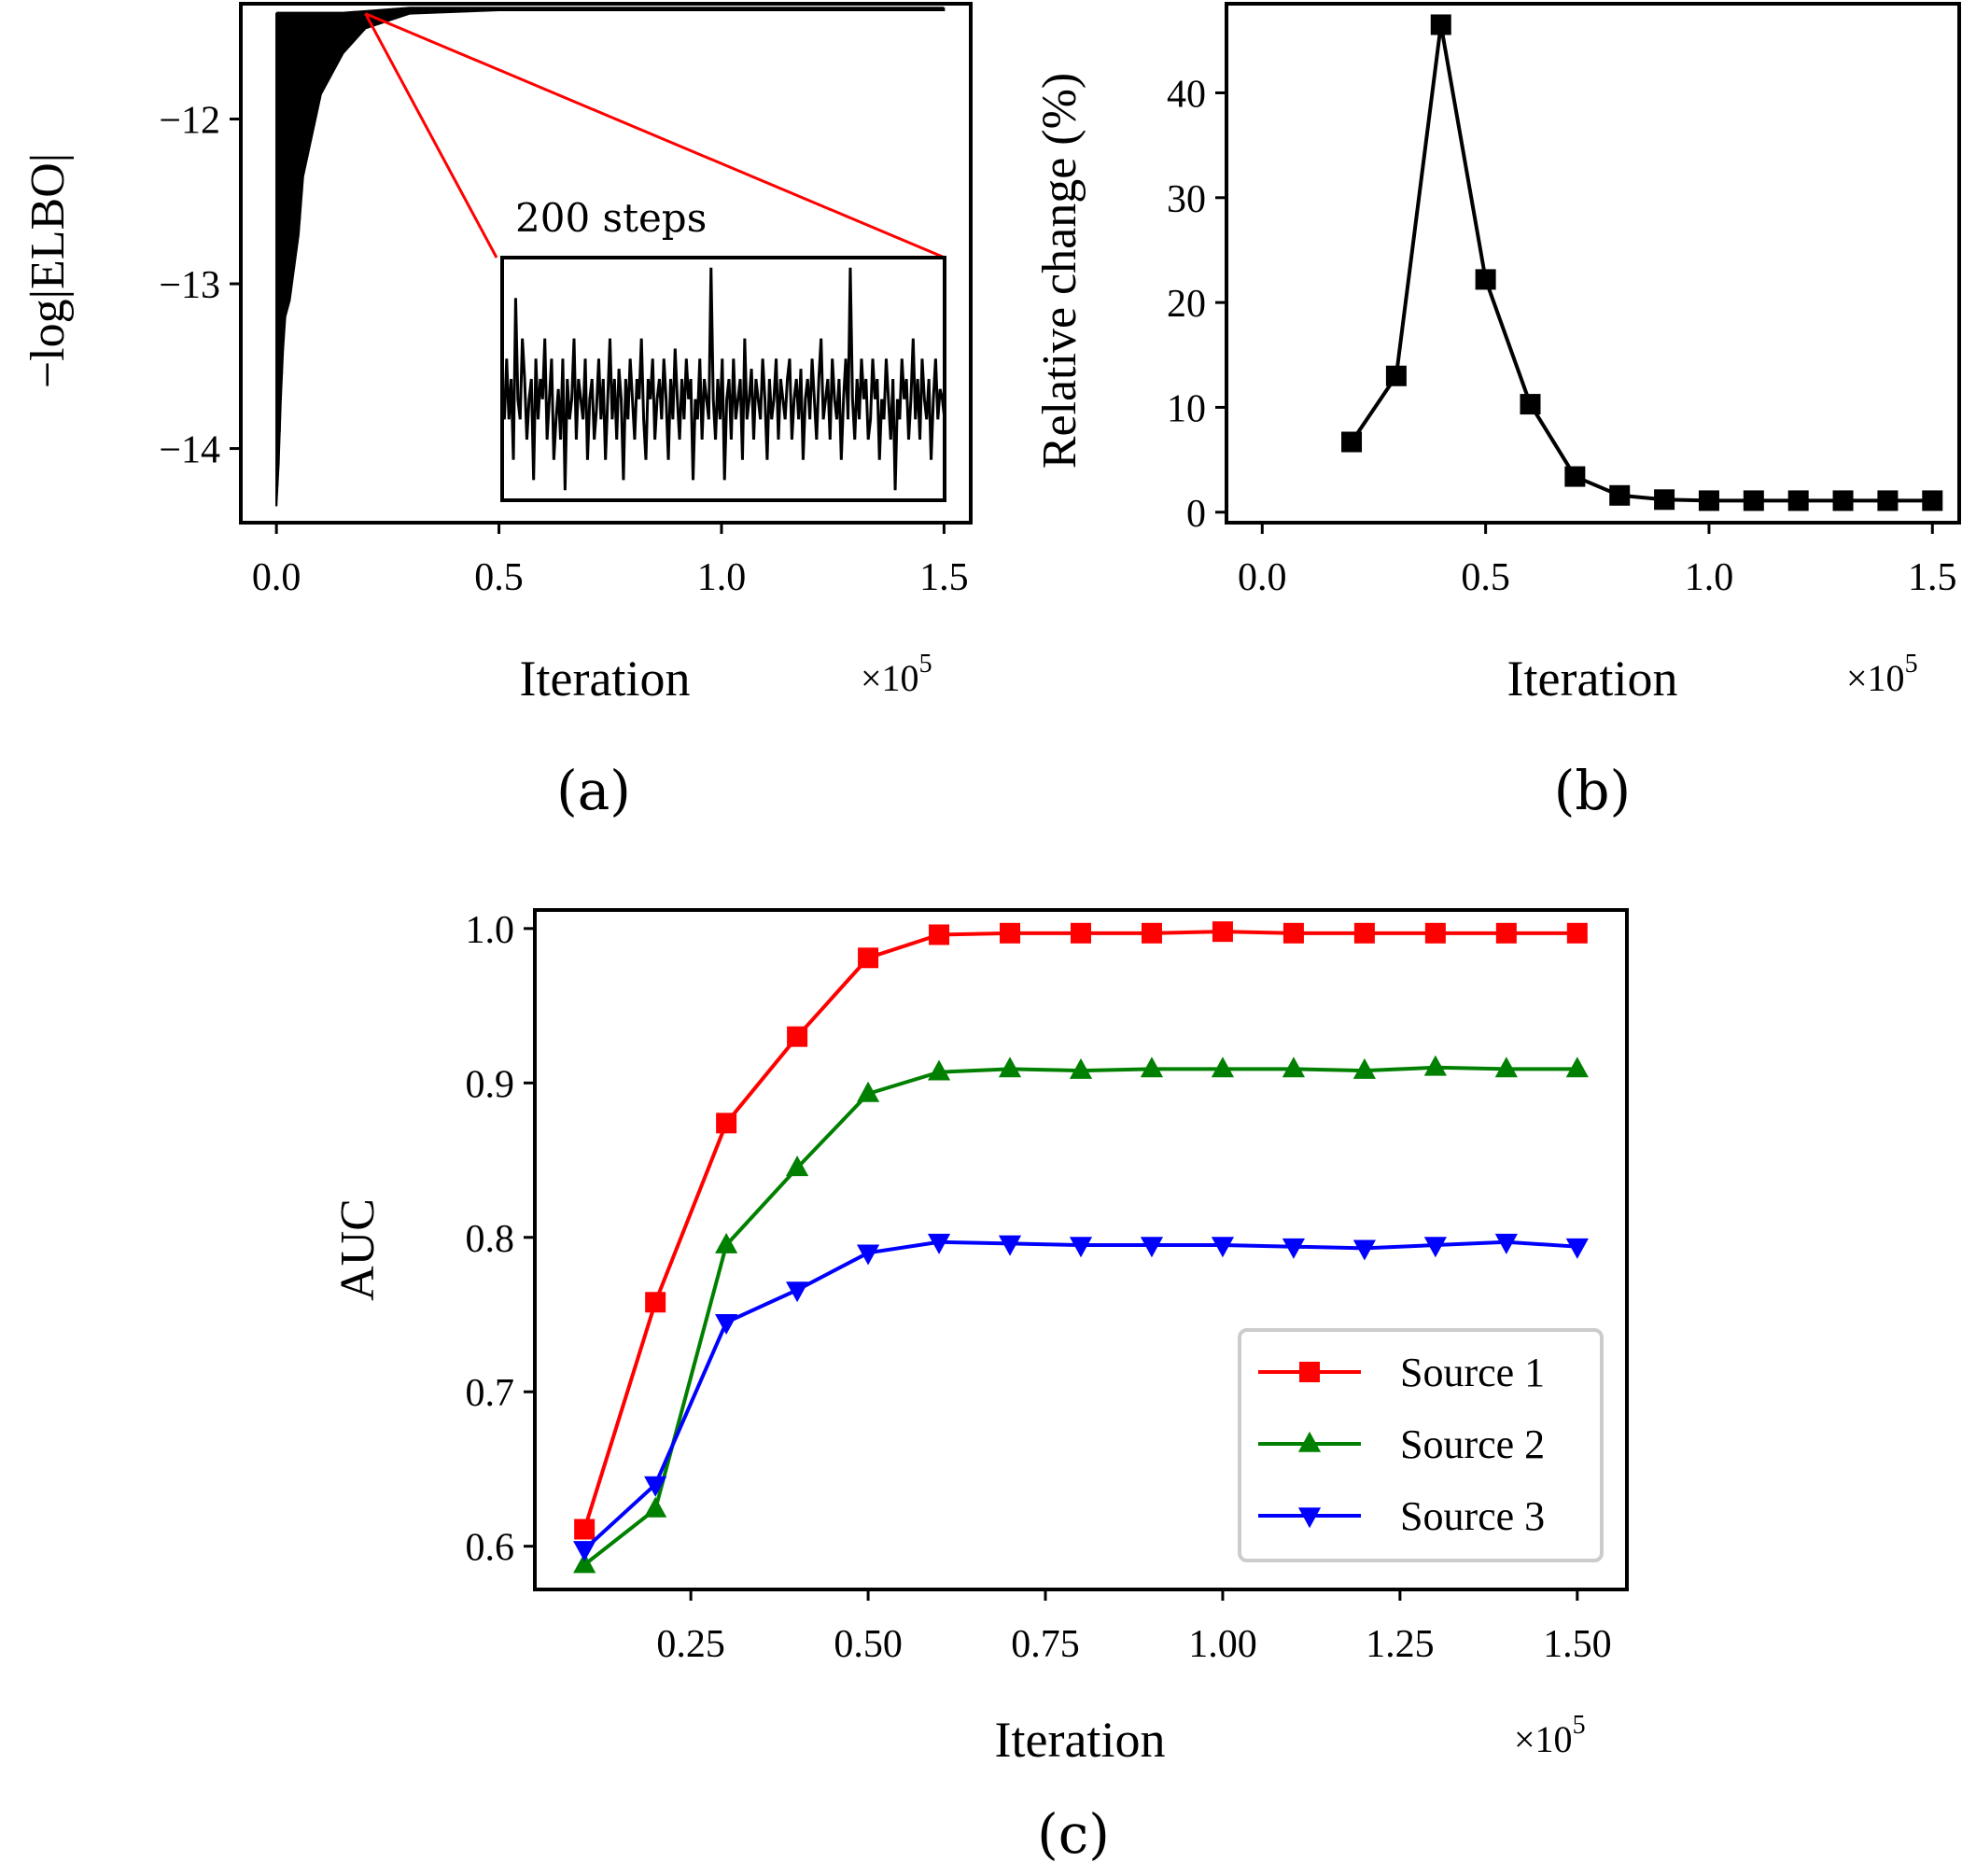  Describe the element at coordinates (490, 1548) in the screenshot. I see `y-tick-label: 0.6` at that location.